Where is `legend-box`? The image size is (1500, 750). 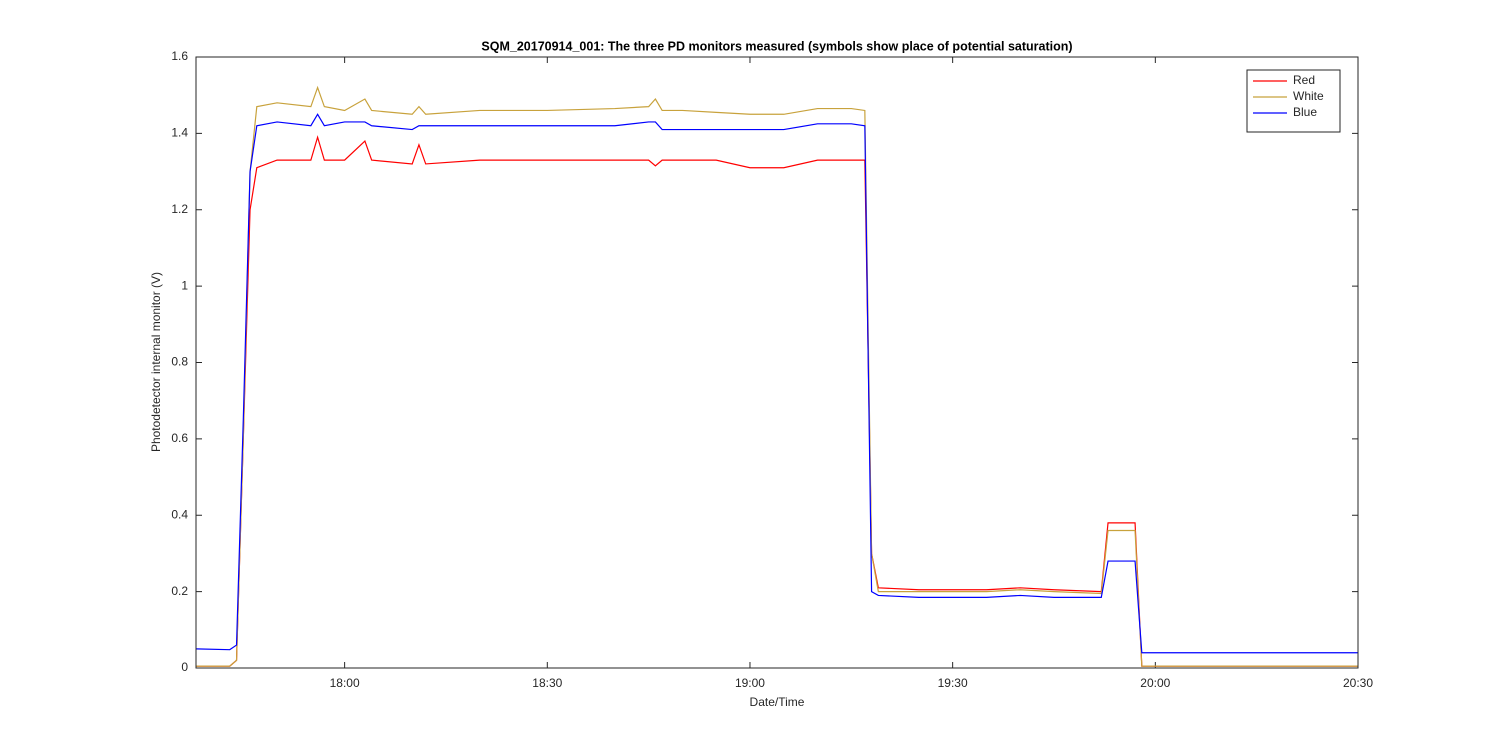 legend-box is located at coordinates (1293, 101).